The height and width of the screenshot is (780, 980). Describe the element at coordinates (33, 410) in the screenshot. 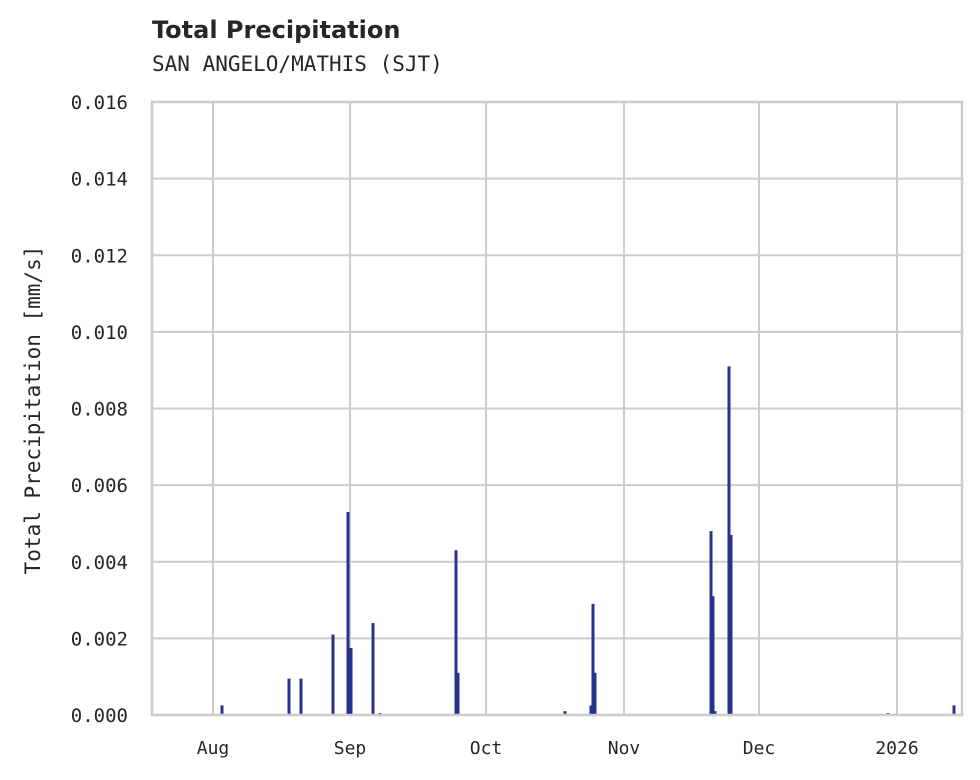

I see `y-axis-title: Total Precipitation [mm/s]` at that location.